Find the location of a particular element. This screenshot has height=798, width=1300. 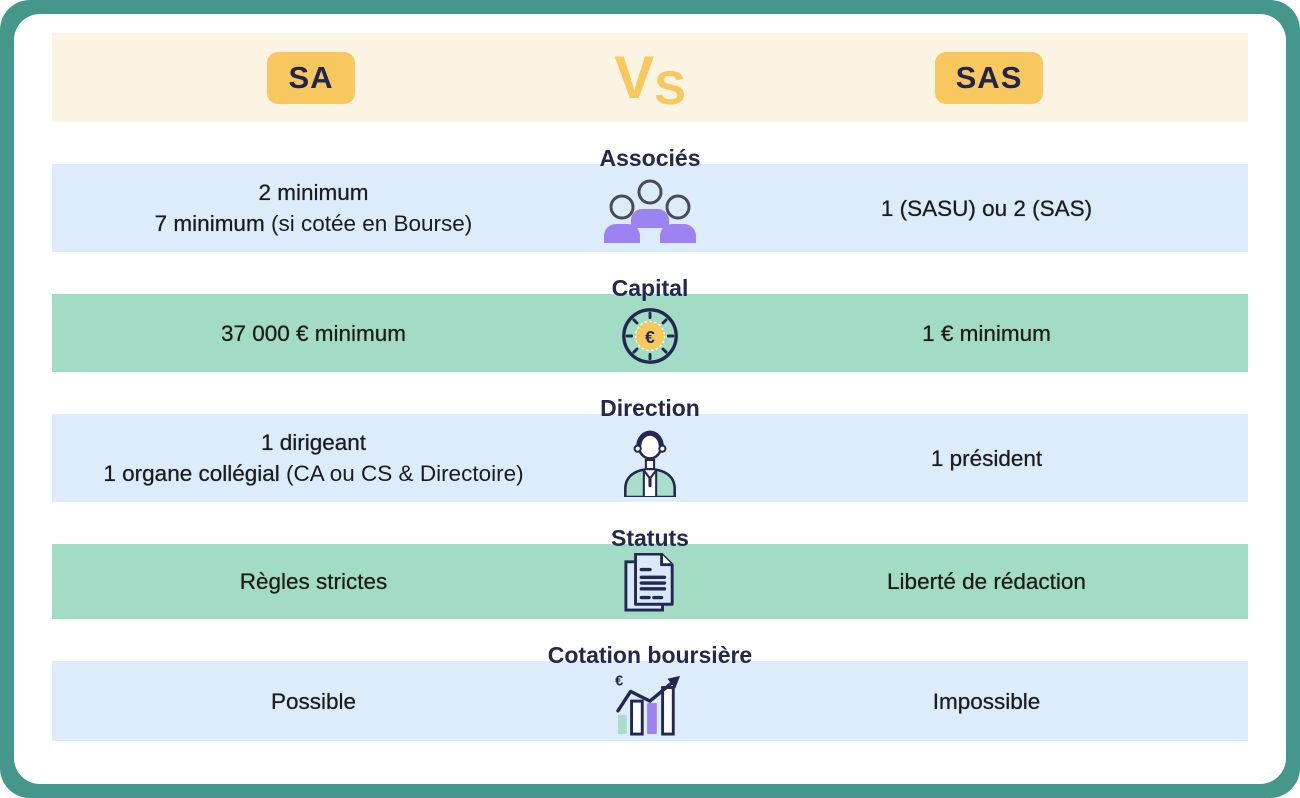

value-line: Règles strictes is located at coordinates (313, 581).